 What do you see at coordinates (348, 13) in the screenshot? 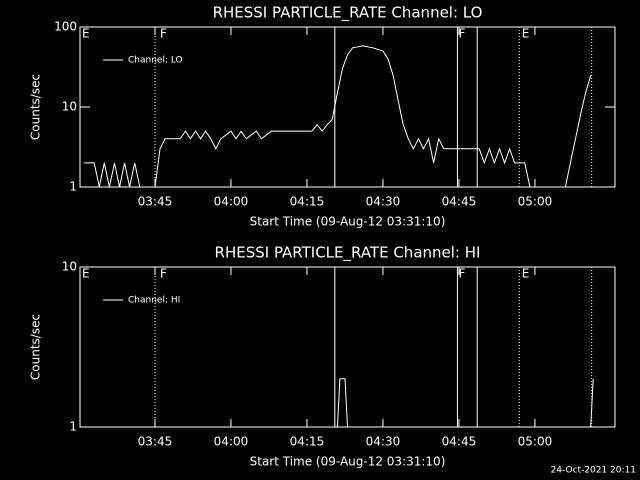
I see `chart-title: RHESSI PARTICLE_RATE Channel: LO` at bounding box center [348, 13].